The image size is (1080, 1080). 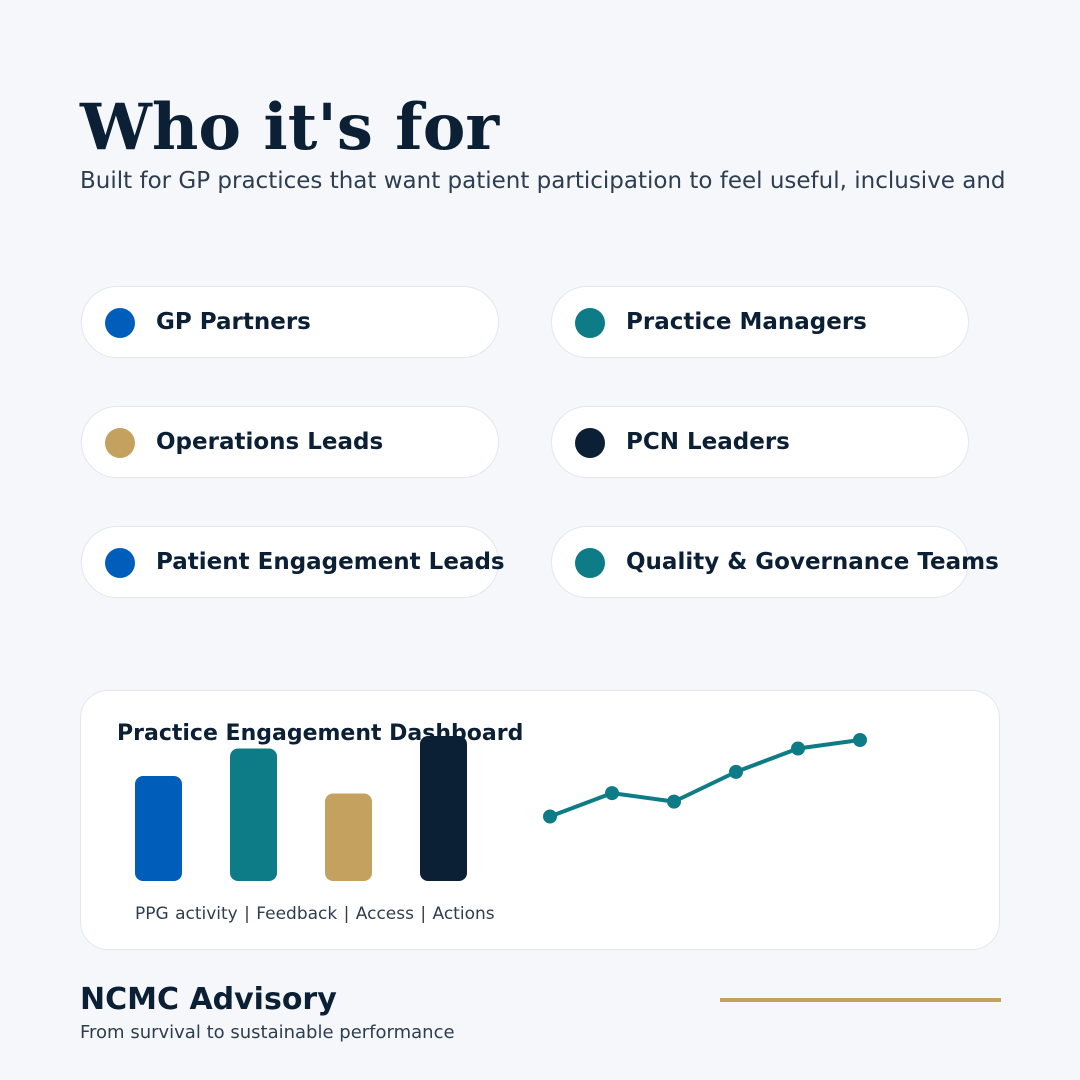 I want to click on trend-line, so click(x=705, y=778).